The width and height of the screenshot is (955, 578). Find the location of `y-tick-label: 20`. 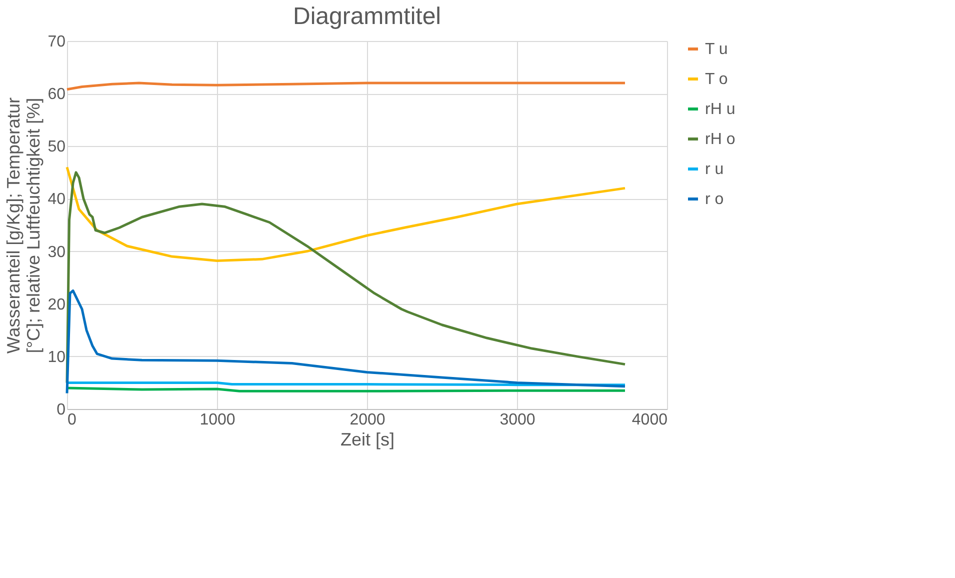

y-tick-label: 20 is located at coordinates (57, 305).